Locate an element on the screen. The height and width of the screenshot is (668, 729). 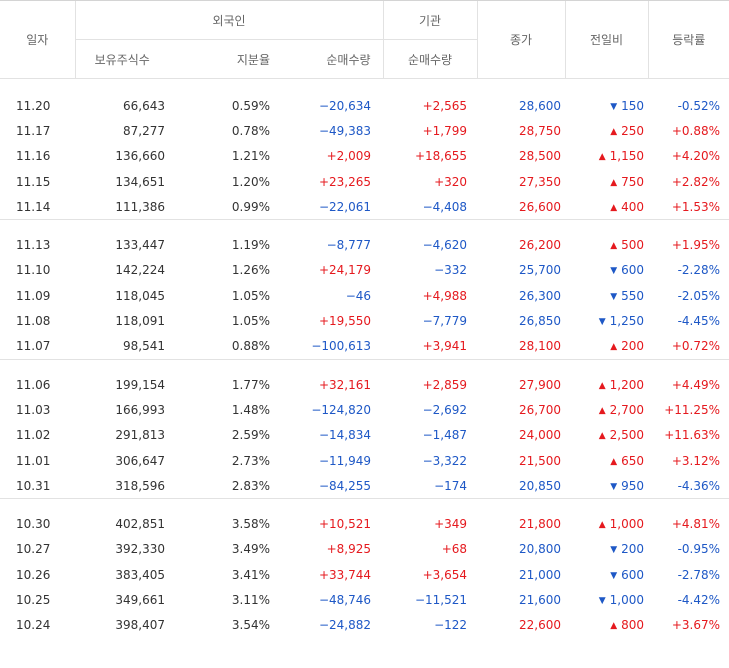
cell-close: 26,700 is located at coordinates (540, 409).